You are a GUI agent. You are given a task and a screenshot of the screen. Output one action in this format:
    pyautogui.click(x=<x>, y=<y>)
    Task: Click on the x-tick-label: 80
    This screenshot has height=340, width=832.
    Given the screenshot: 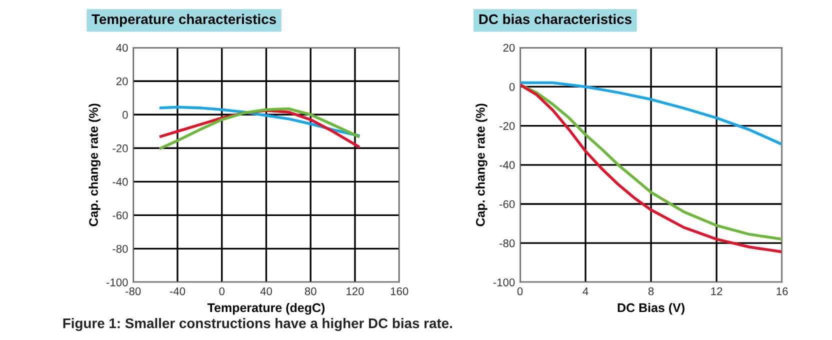 What is the action you would take?
    pyautogui.click(x=310, y=291)
    